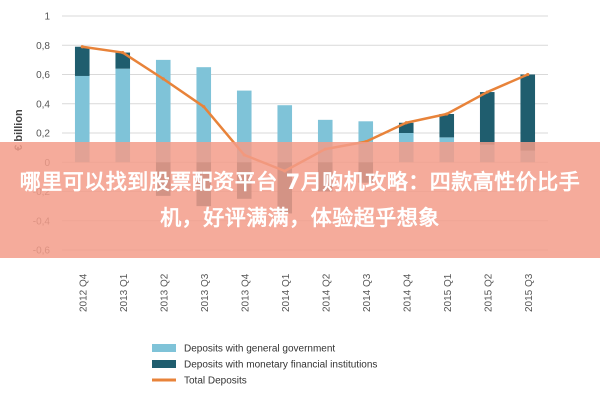 Image resolution: width=600 pixels, height=400 pixels. Describe the element at coordinates (367, 292) in the screenshot. I see `x-tick-label: 2014 Q3` at that location.